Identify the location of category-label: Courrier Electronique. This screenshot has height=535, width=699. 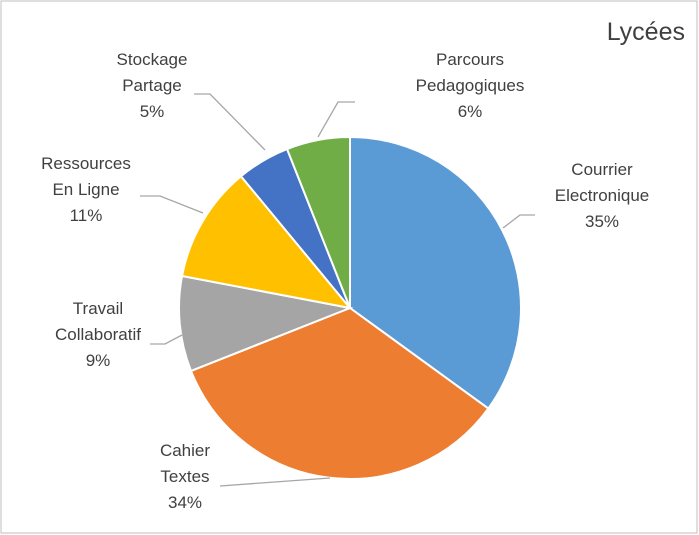
(602, 182).